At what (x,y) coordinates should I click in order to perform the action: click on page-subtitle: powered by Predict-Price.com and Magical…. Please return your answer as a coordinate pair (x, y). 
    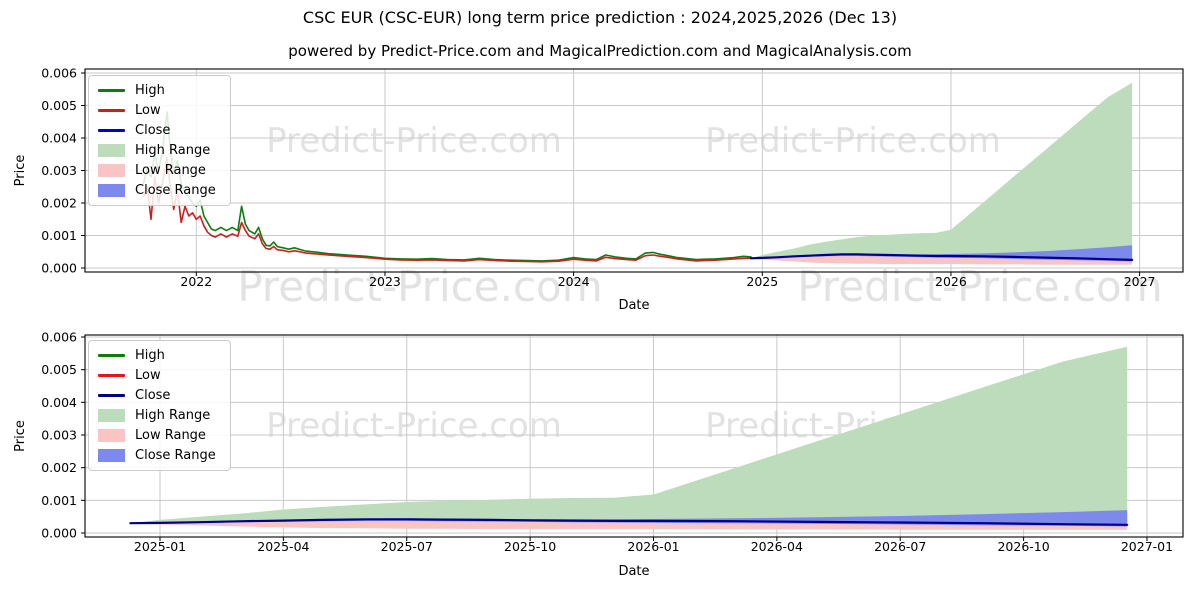
    Looking at the image, I should click on (600, 51).